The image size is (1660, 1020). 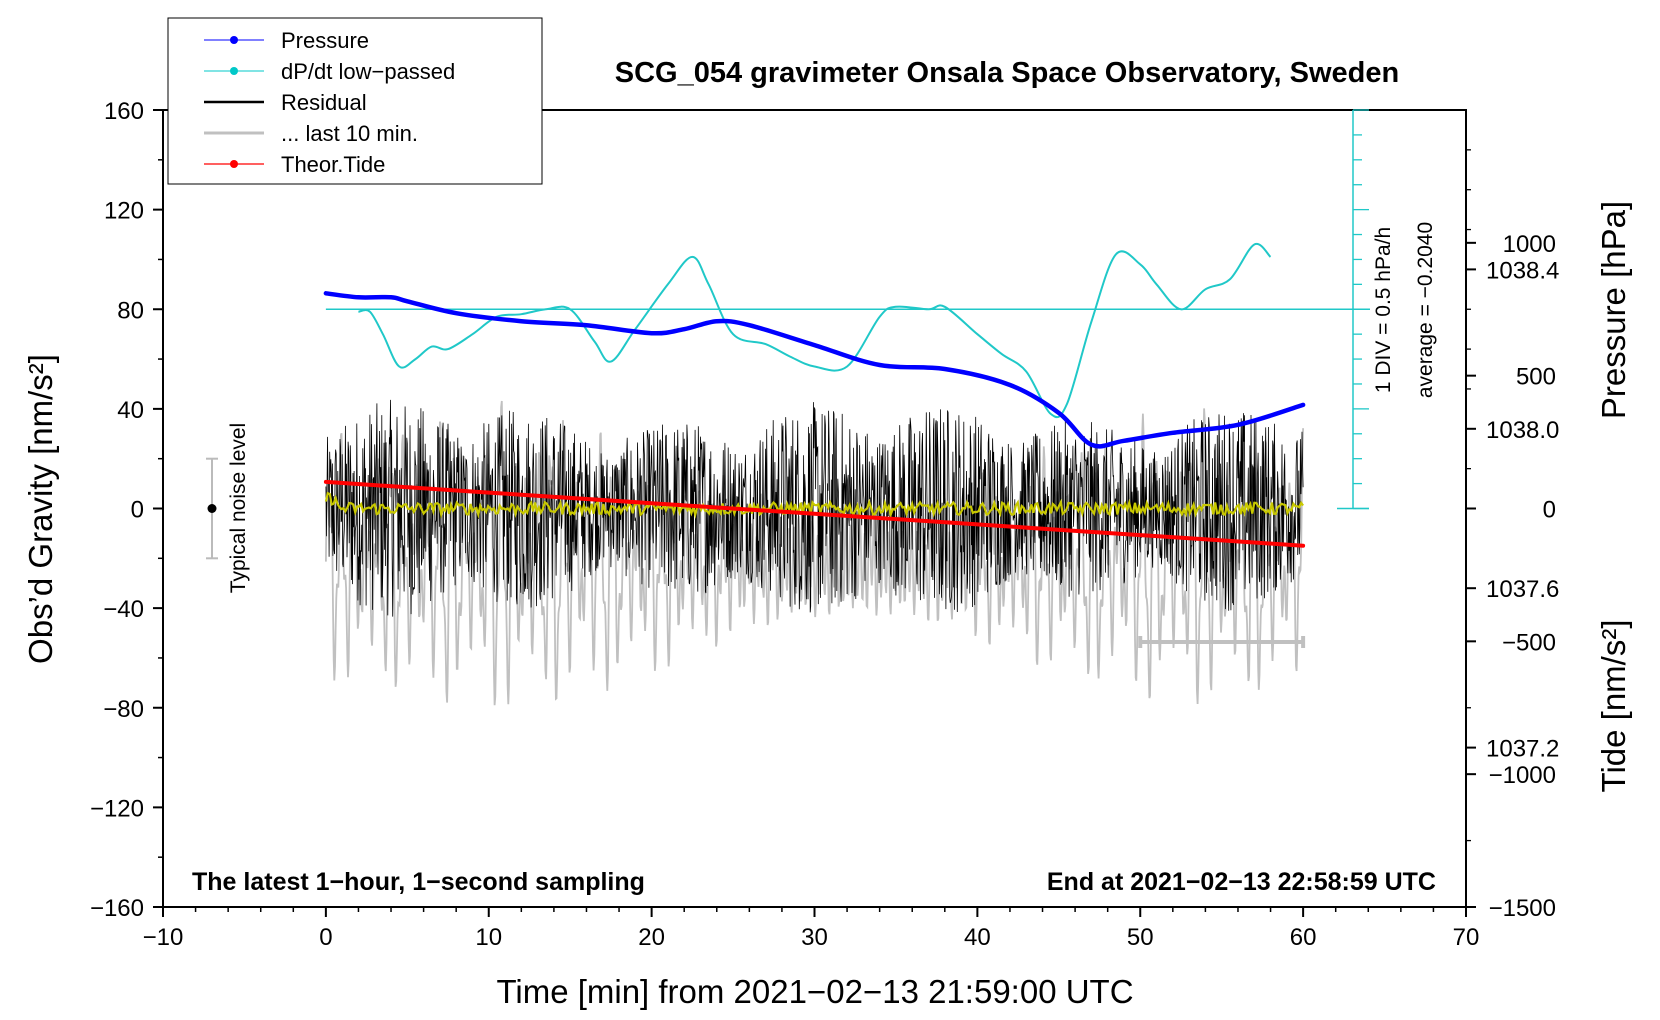 What do you see at coordinates (333, 164) in the screenshot?
I see `legend-label: Theor.Tide` at bounding box center [333, 164].